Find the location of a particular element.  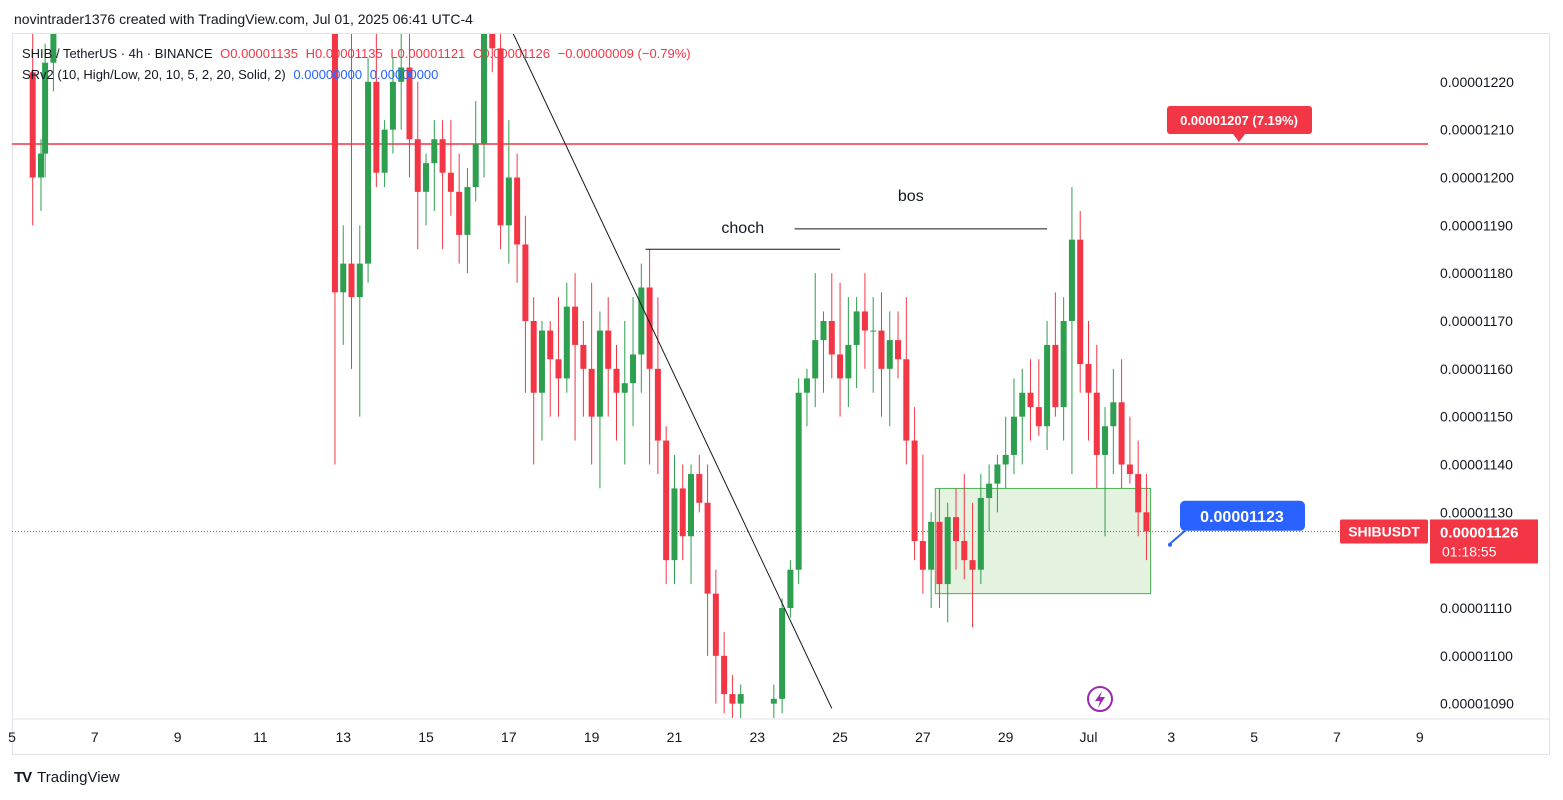

symbol-name: SHIB / TetherUS · 4h · BINANCE is located at coordinates (117, 53).